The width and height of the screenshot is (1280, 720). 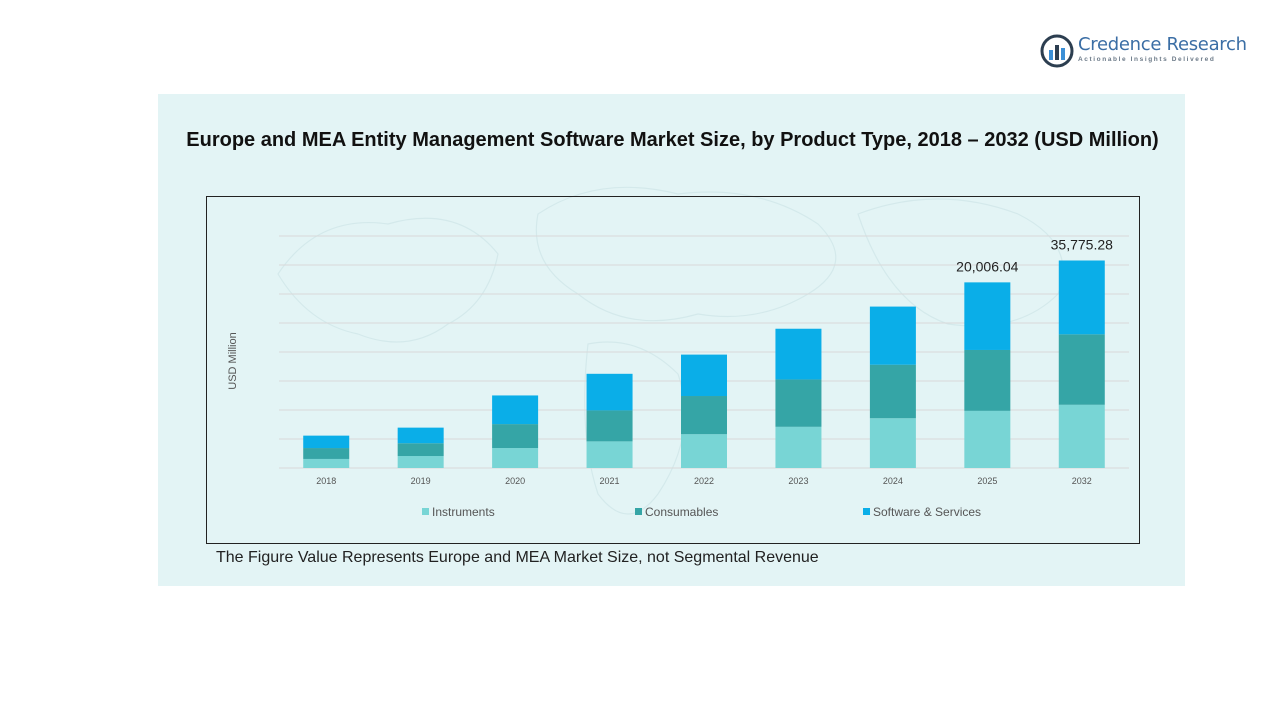 I want to click on legend-label: Instruments, so click(x=463, y=512).